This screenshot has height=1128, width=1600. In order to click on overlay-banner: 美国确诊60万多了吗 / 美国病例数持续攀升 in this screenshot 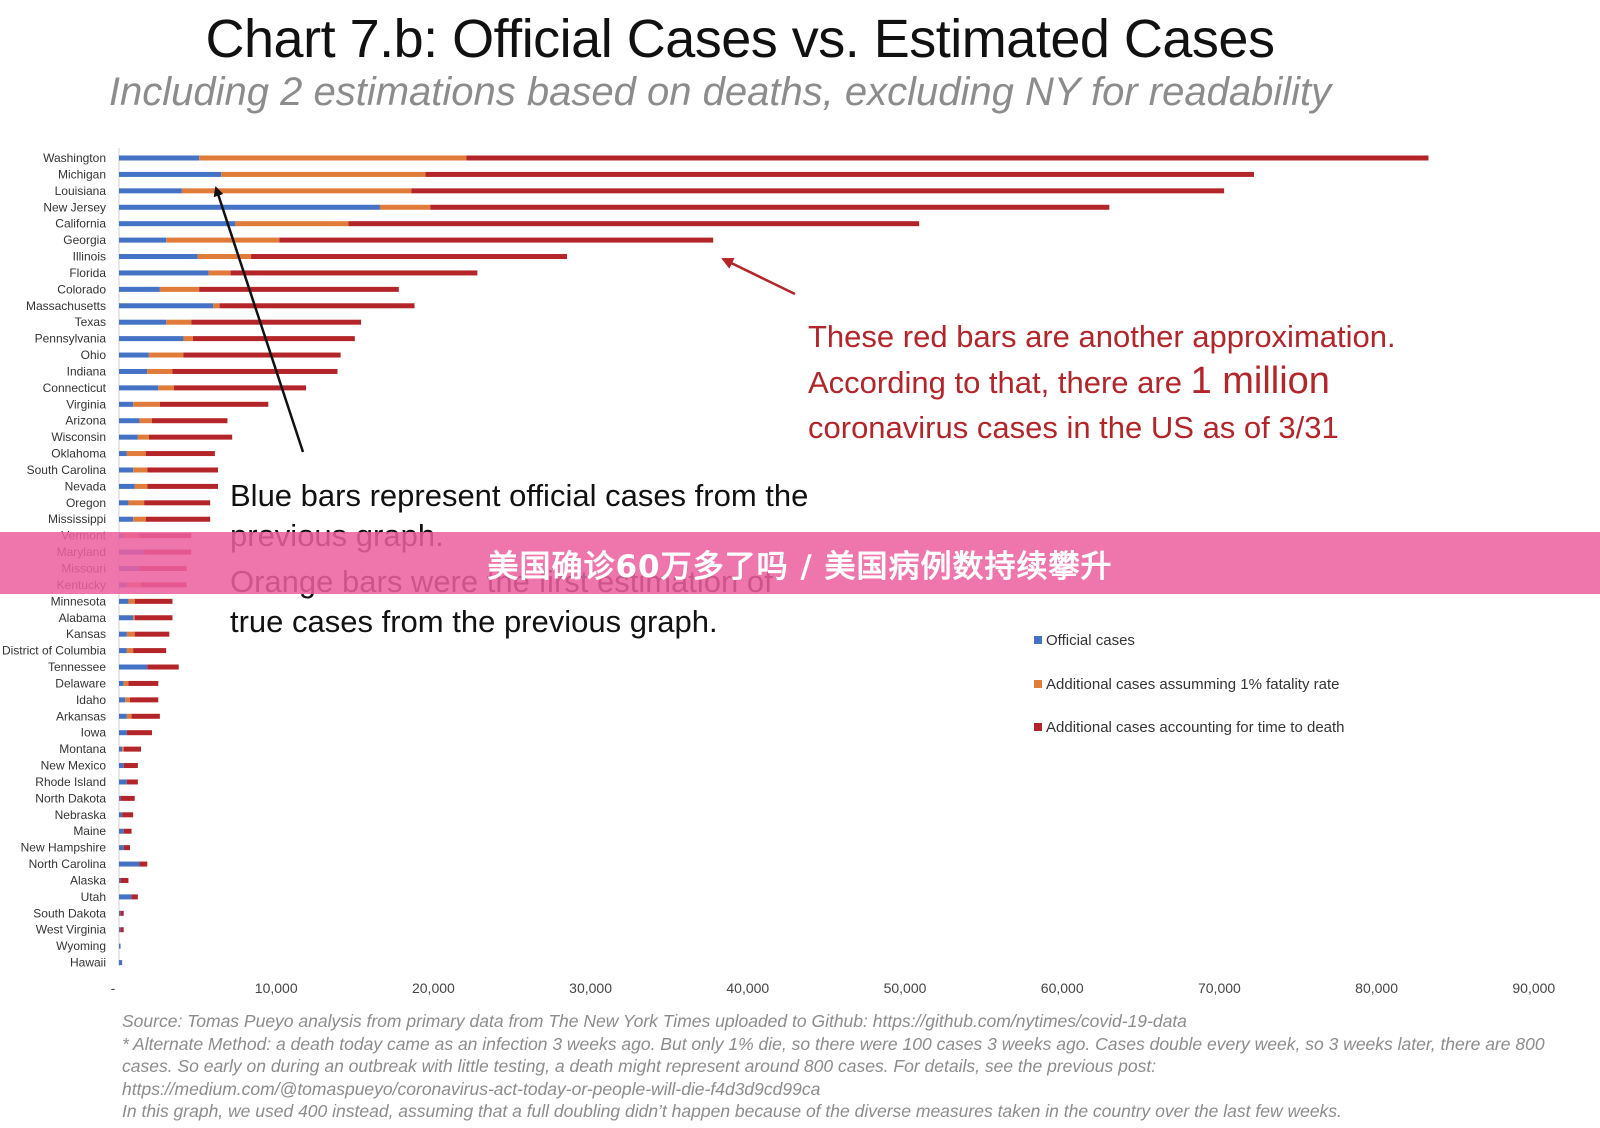, I will do `click(800, 563)`.